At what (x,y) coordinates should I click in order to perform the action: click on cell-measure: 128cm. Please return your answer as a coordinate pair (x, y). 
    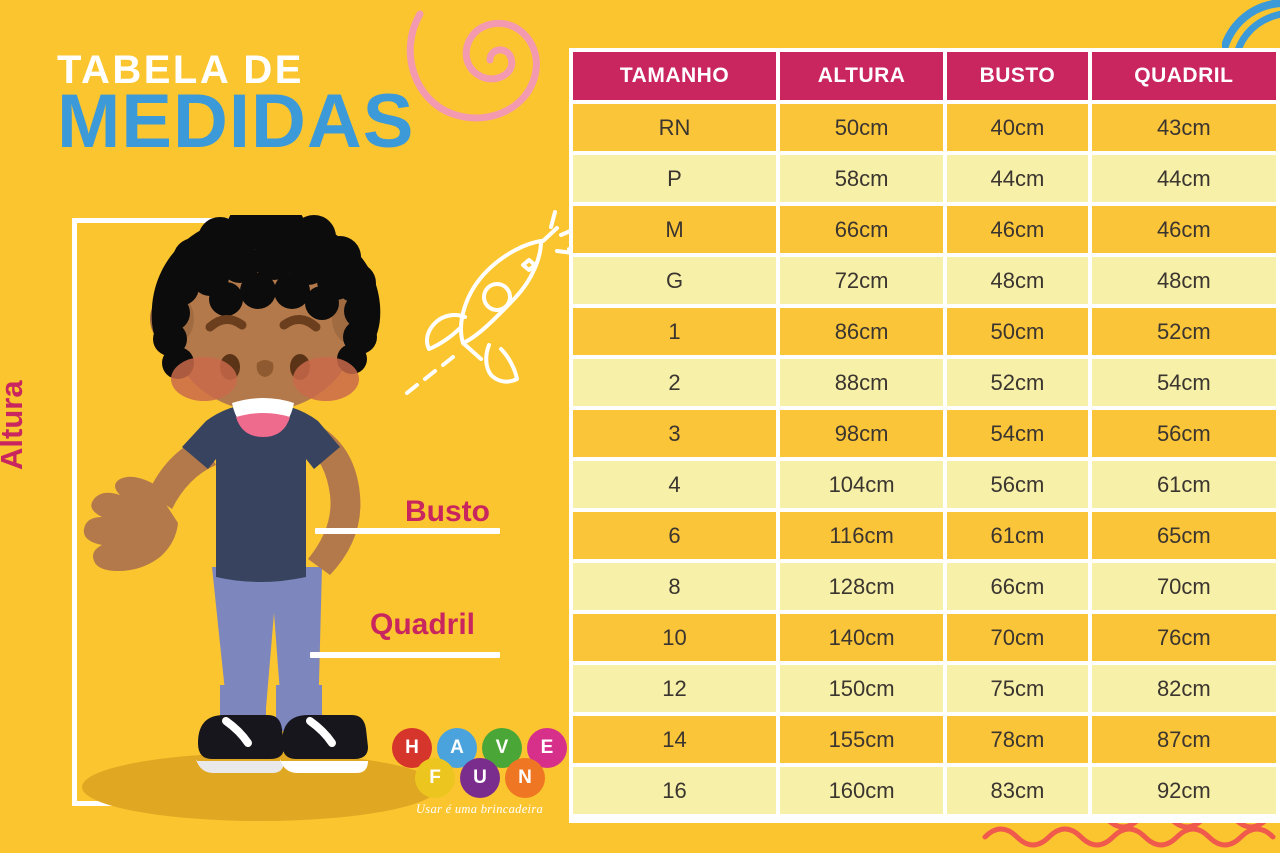
    Looking at the image, I should click on (862, 586).